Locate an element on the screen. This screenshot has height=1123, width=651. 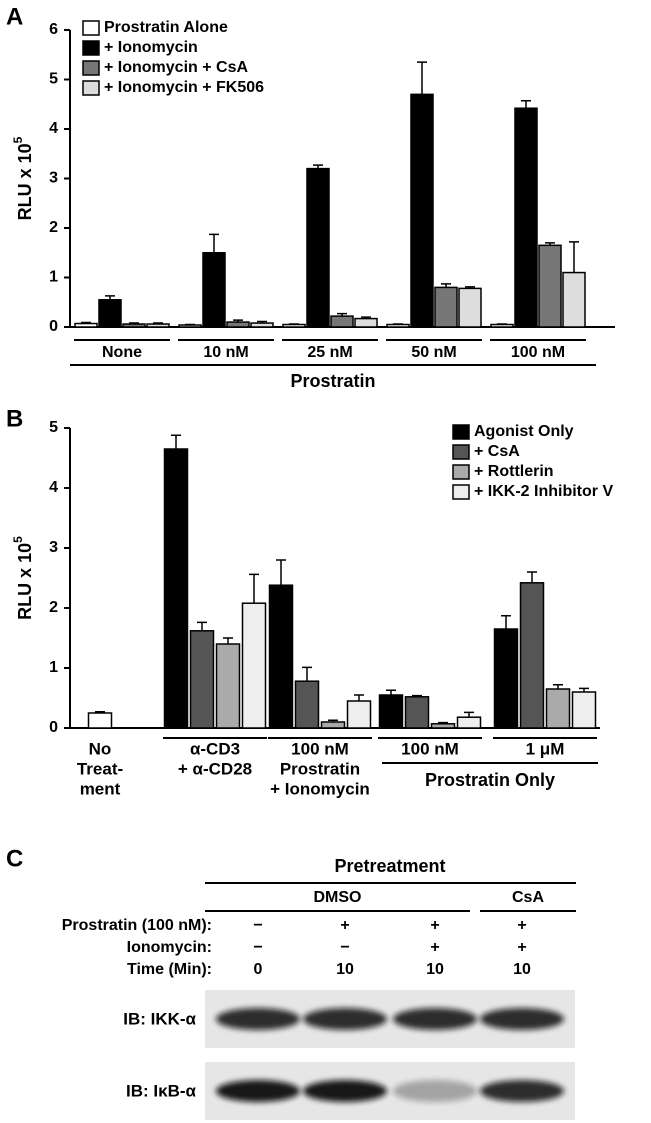
x-tick-label: + Ionomycin is located at coordinates (320, 788).